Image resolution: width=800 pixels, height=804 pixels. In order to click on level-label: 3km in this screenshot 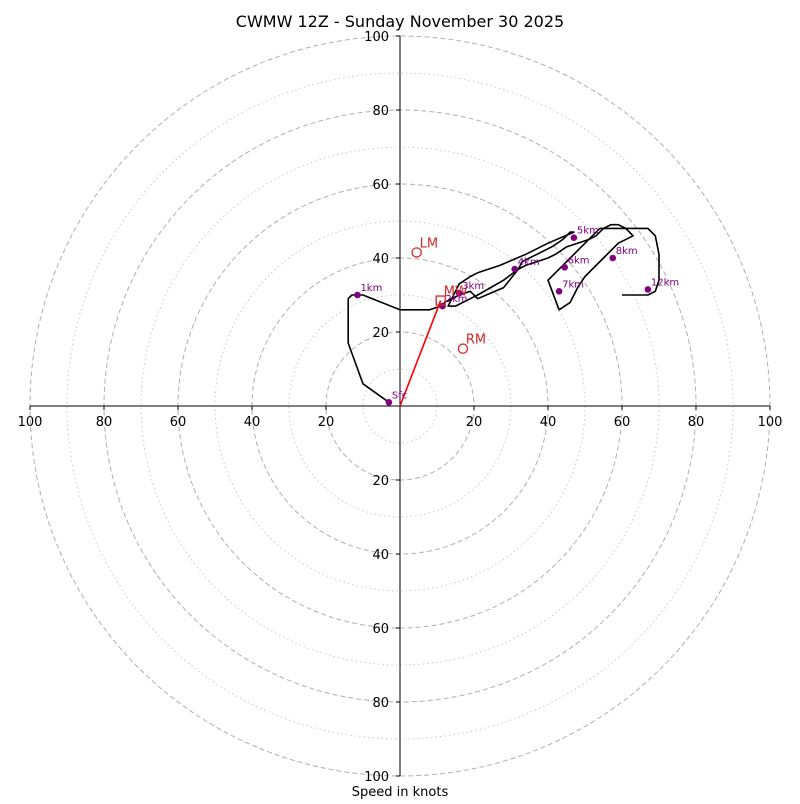, I will do `click(473, 286)`.